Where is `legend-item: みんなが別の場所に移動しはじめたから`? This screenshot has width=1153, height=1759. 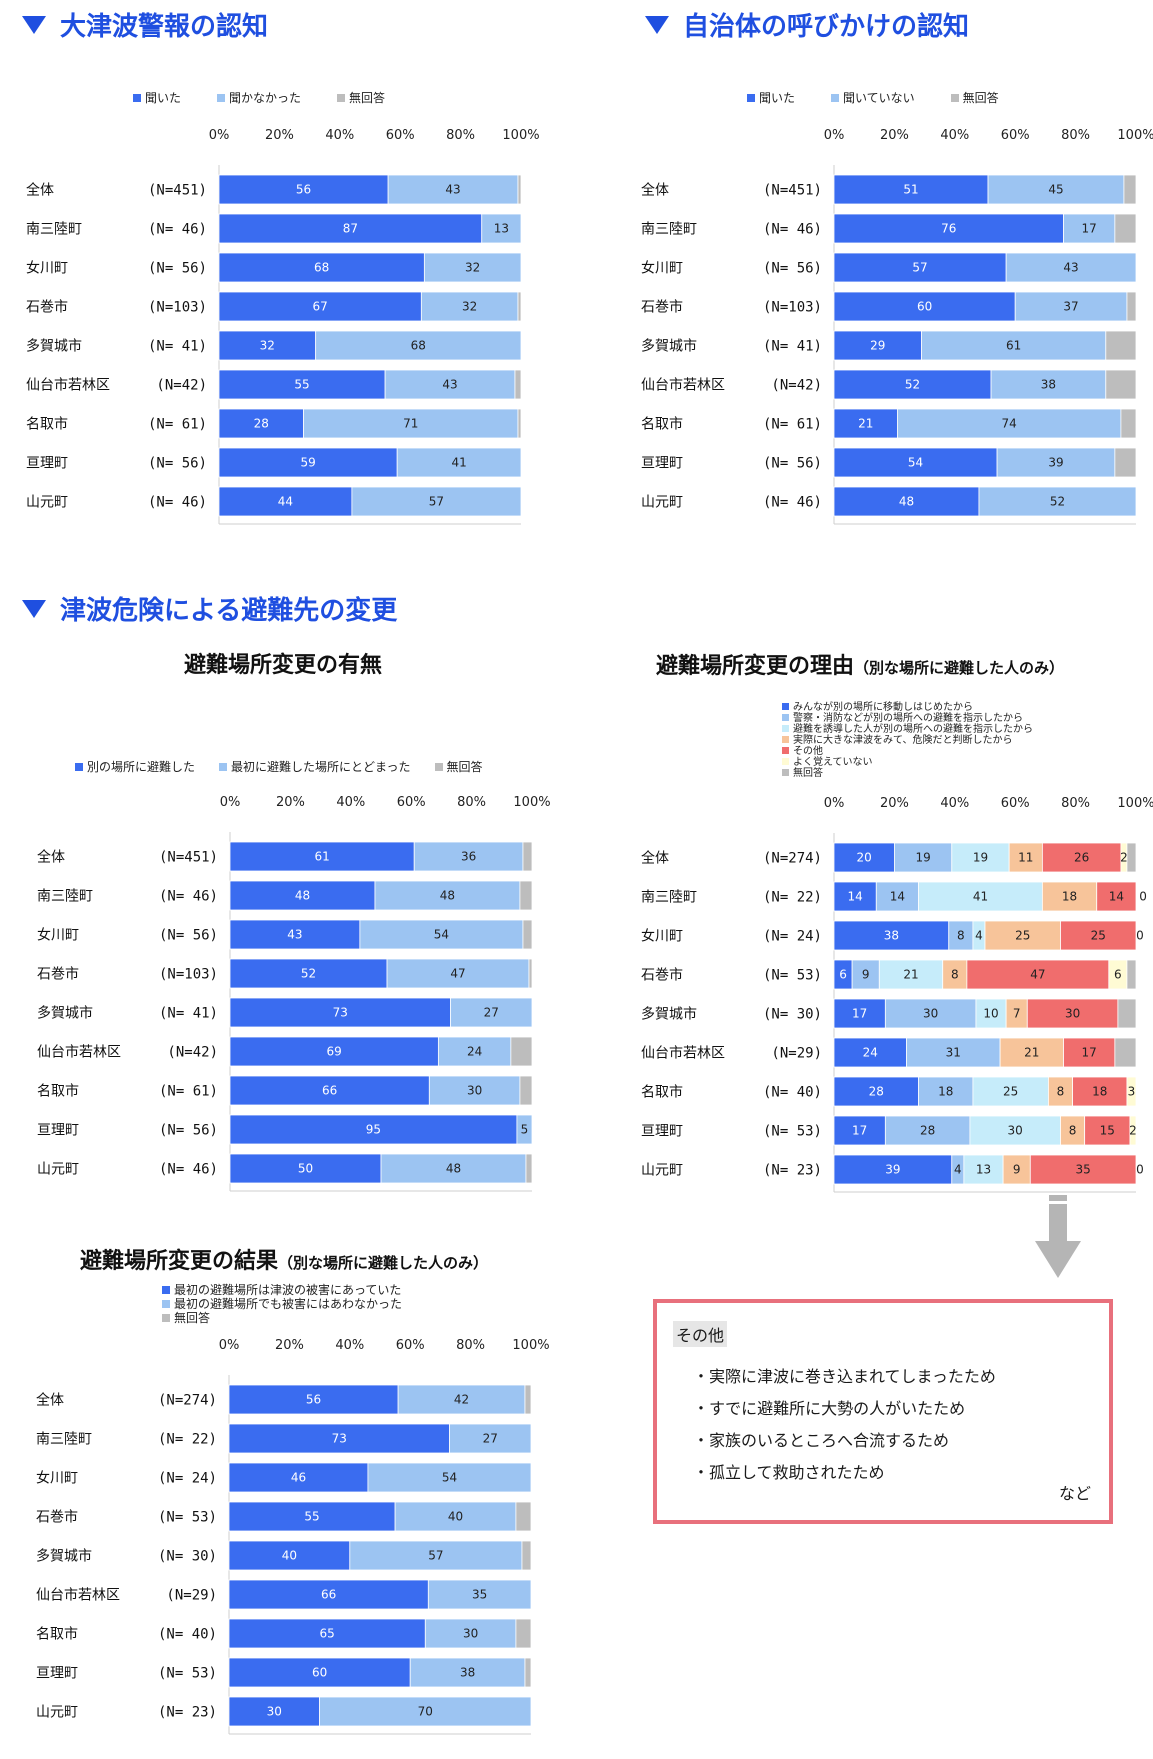
legend-item: みんなが別の場所に移動しはじめたから is located at coordinates (907, 707).